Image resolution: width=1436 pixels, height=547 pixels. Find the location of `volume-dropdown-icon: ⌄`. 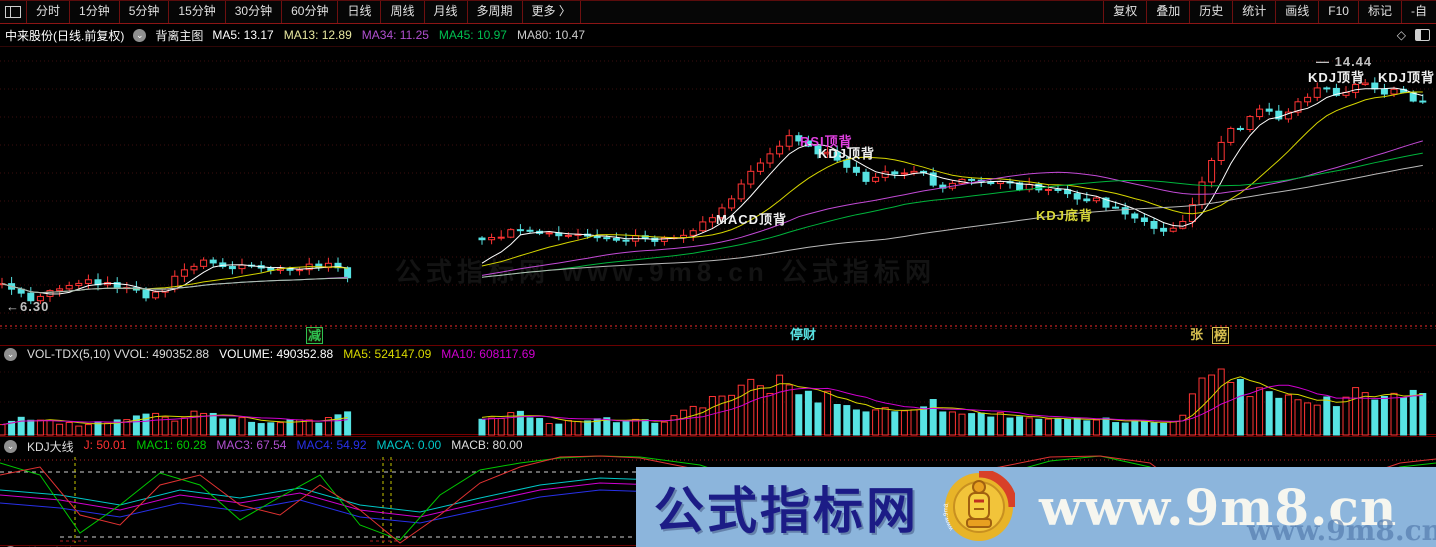

volume-dropdown-icon: ⌄ is located at coordinates (10, 354).